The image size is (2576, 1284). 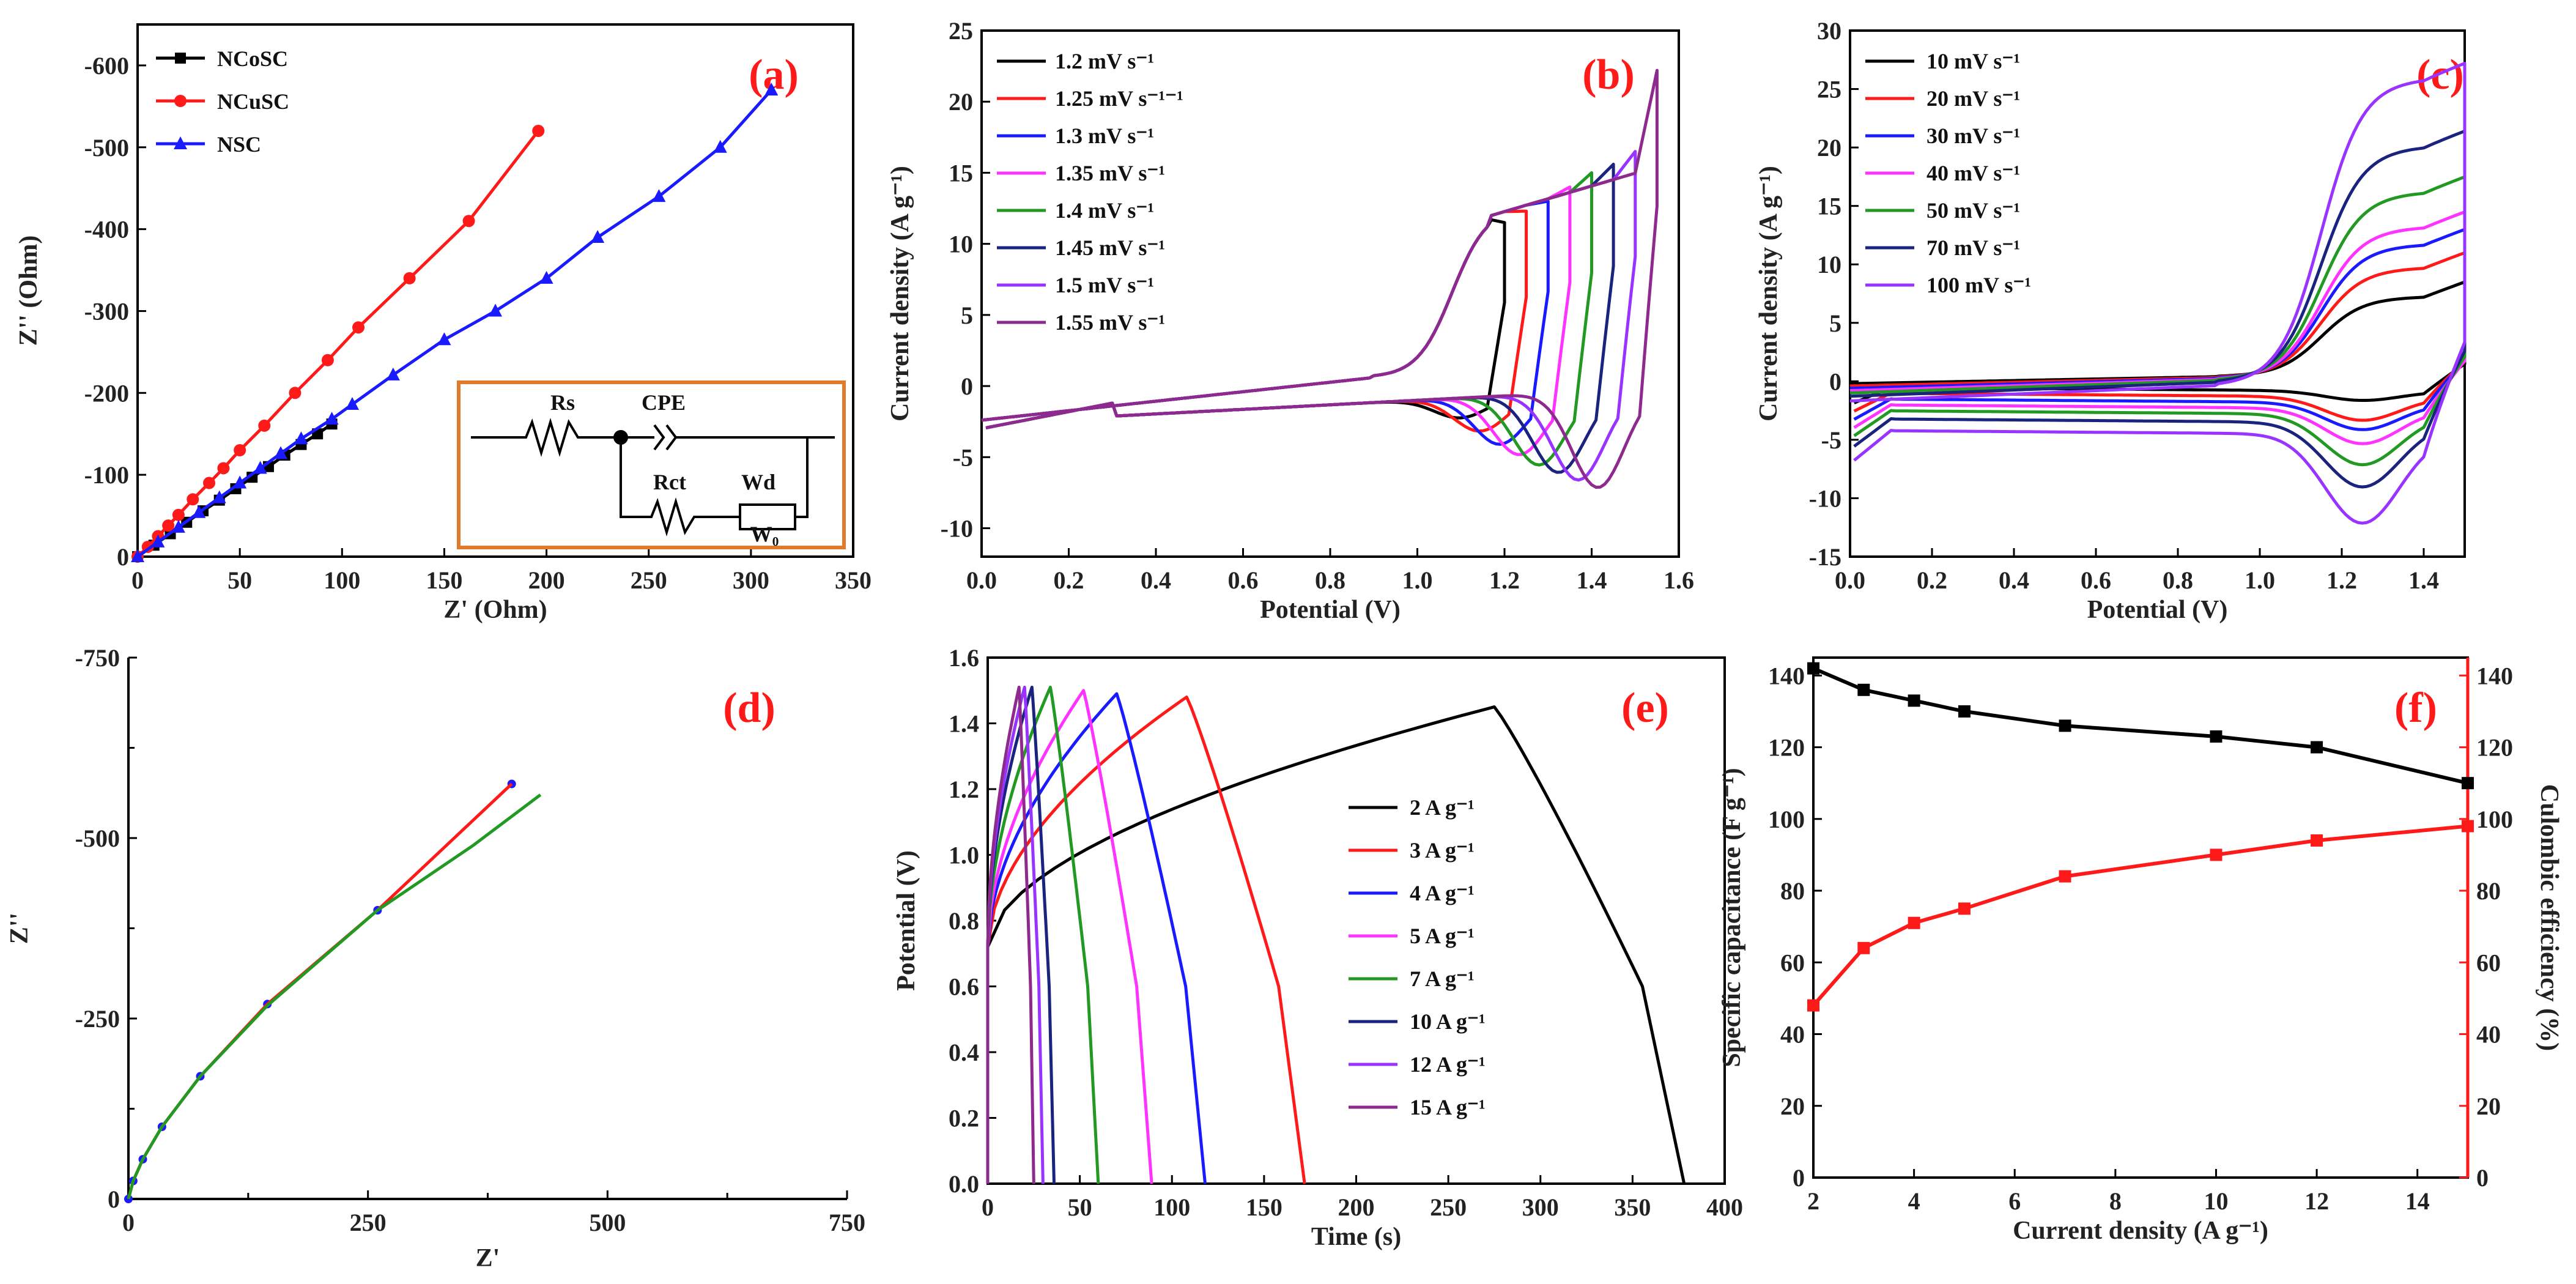 What do you see at coordinates (964, 987) in the screenshot?
I see `y-tick-label: 0.6` at bounding box center [964, 987].